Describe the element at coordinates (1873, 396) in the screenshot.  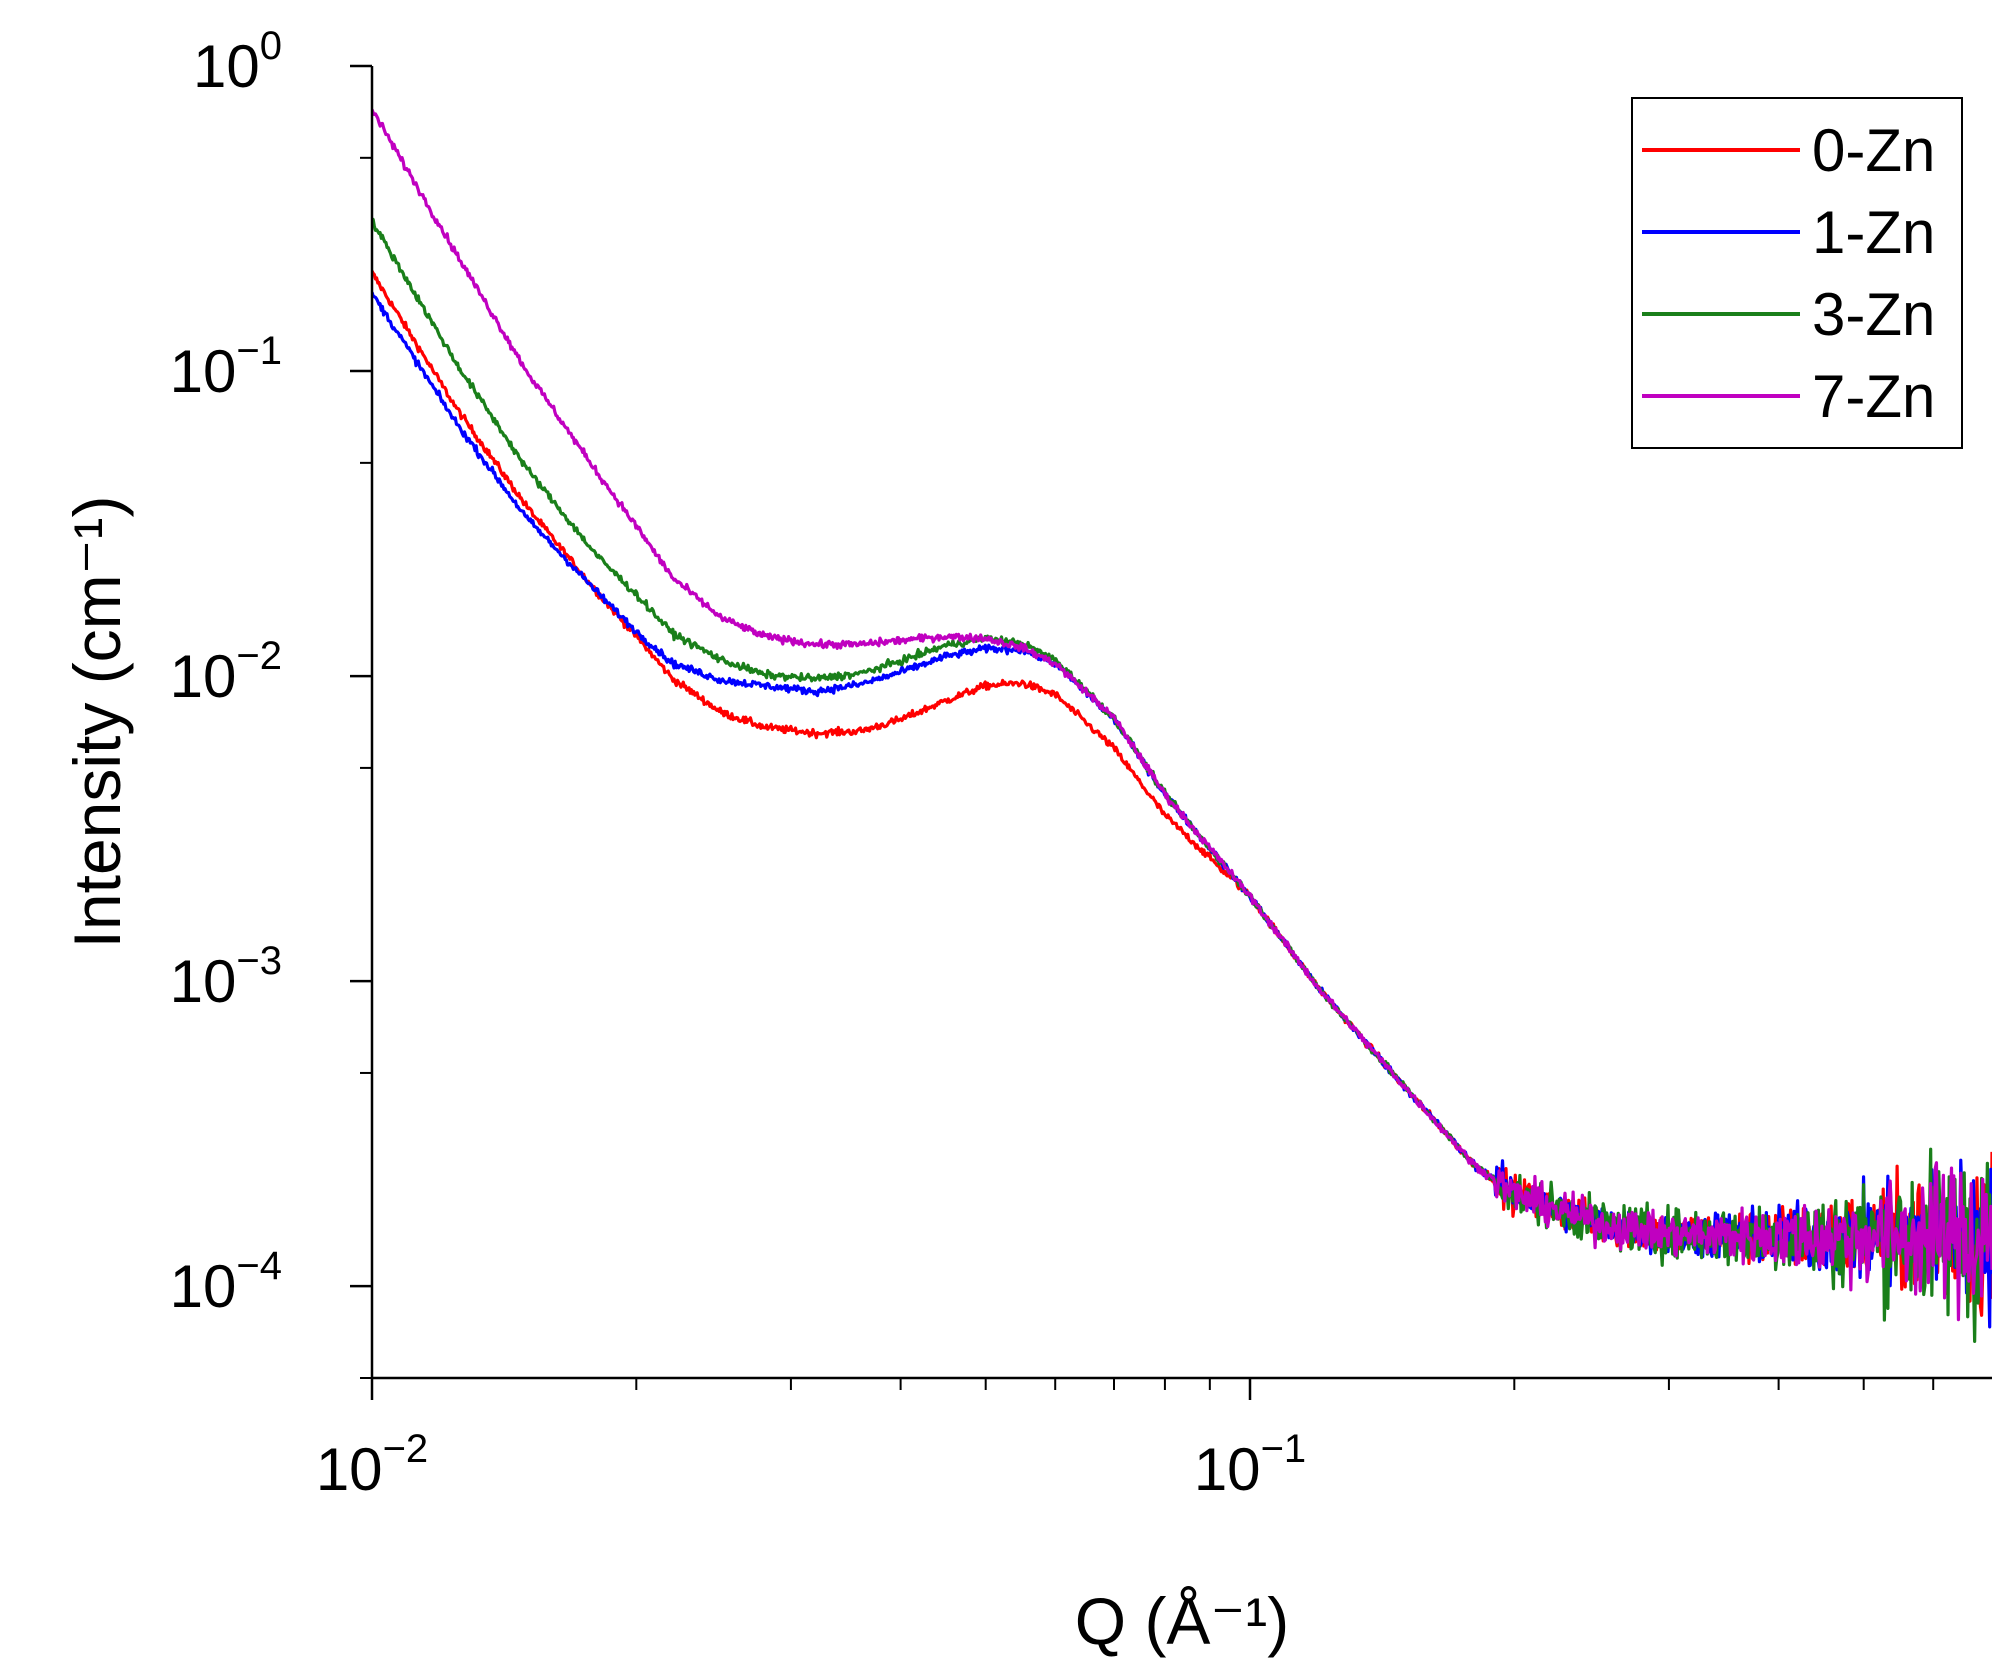
I see `legend-label-7-zn: 7-Zn` at that location.